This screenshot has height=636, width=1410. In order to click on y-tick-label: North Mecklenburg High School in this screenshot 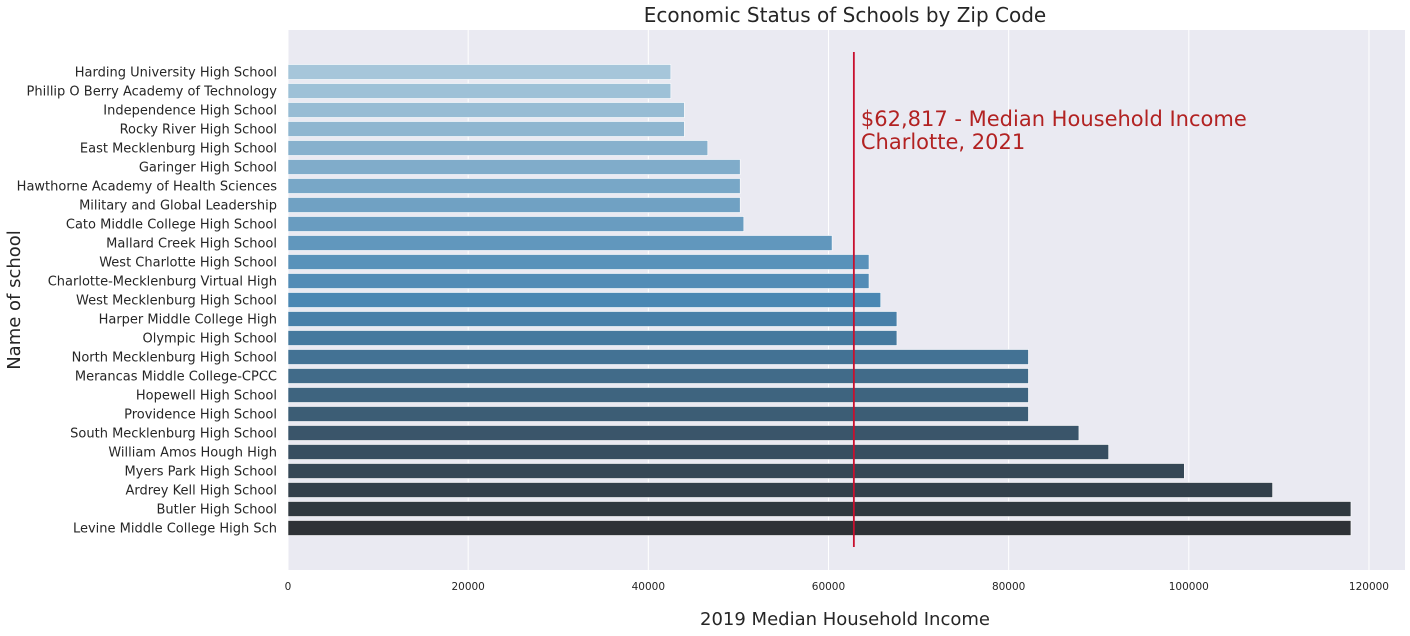, I will do `click(174, 358)`.